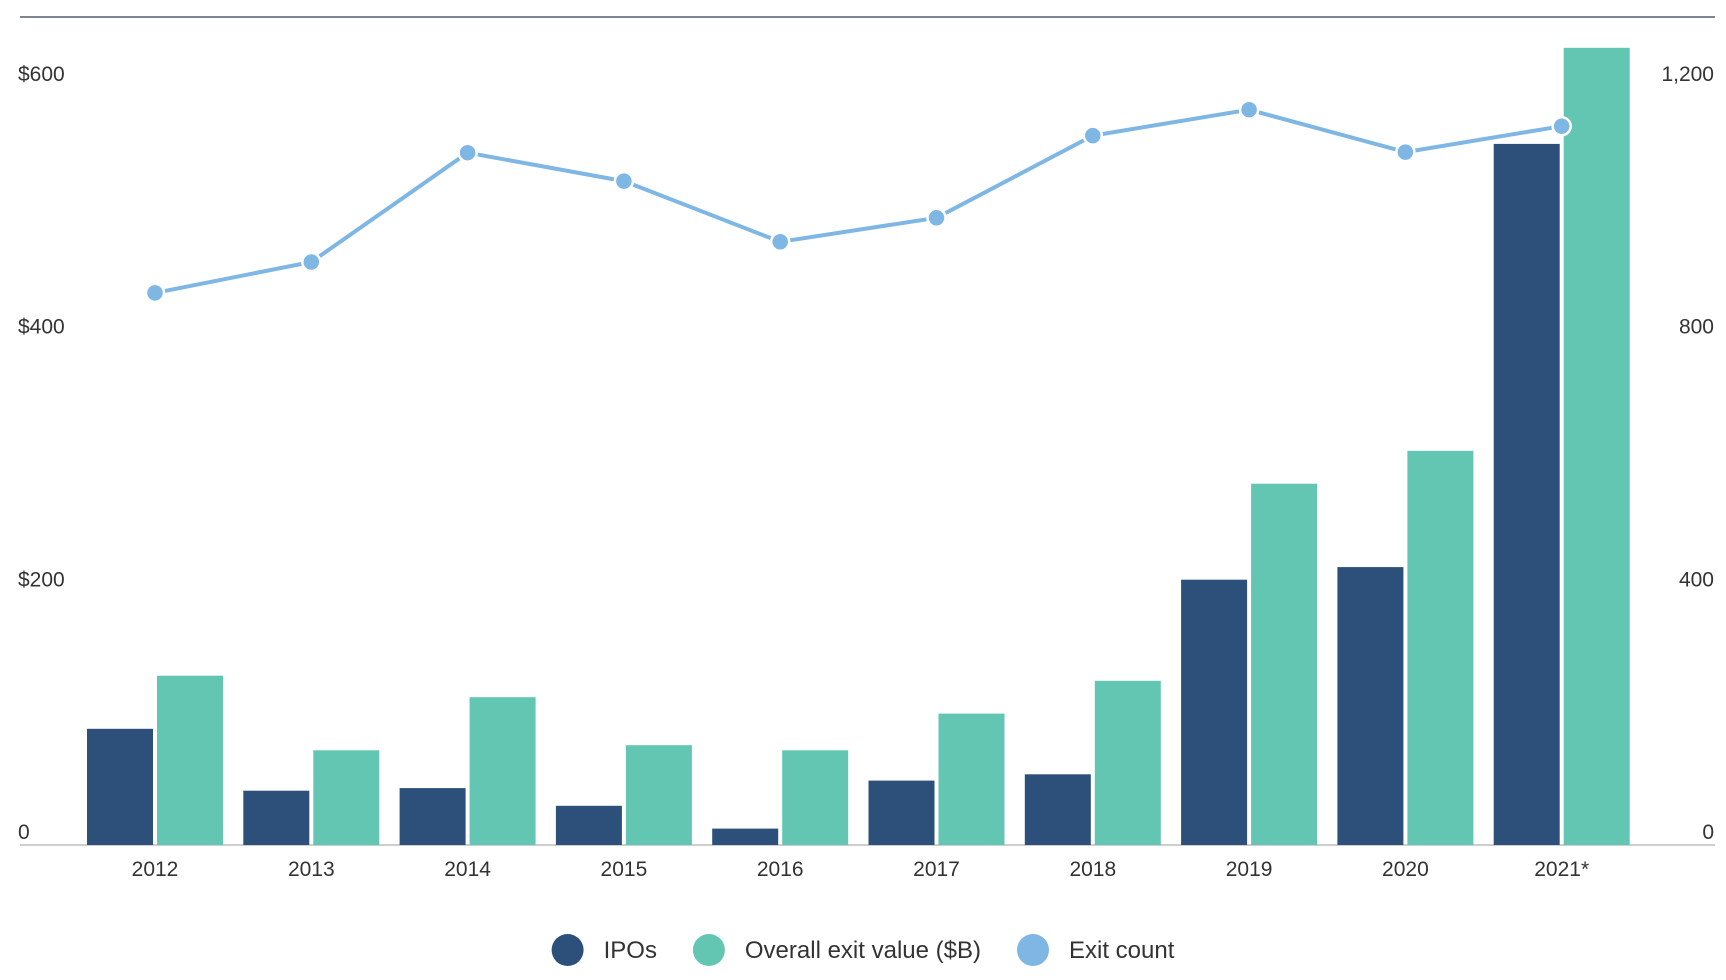 The height and width of the screenshot is (980, 1726). I want to click on x-axis-tick-label: 2013, so click(311, 869).